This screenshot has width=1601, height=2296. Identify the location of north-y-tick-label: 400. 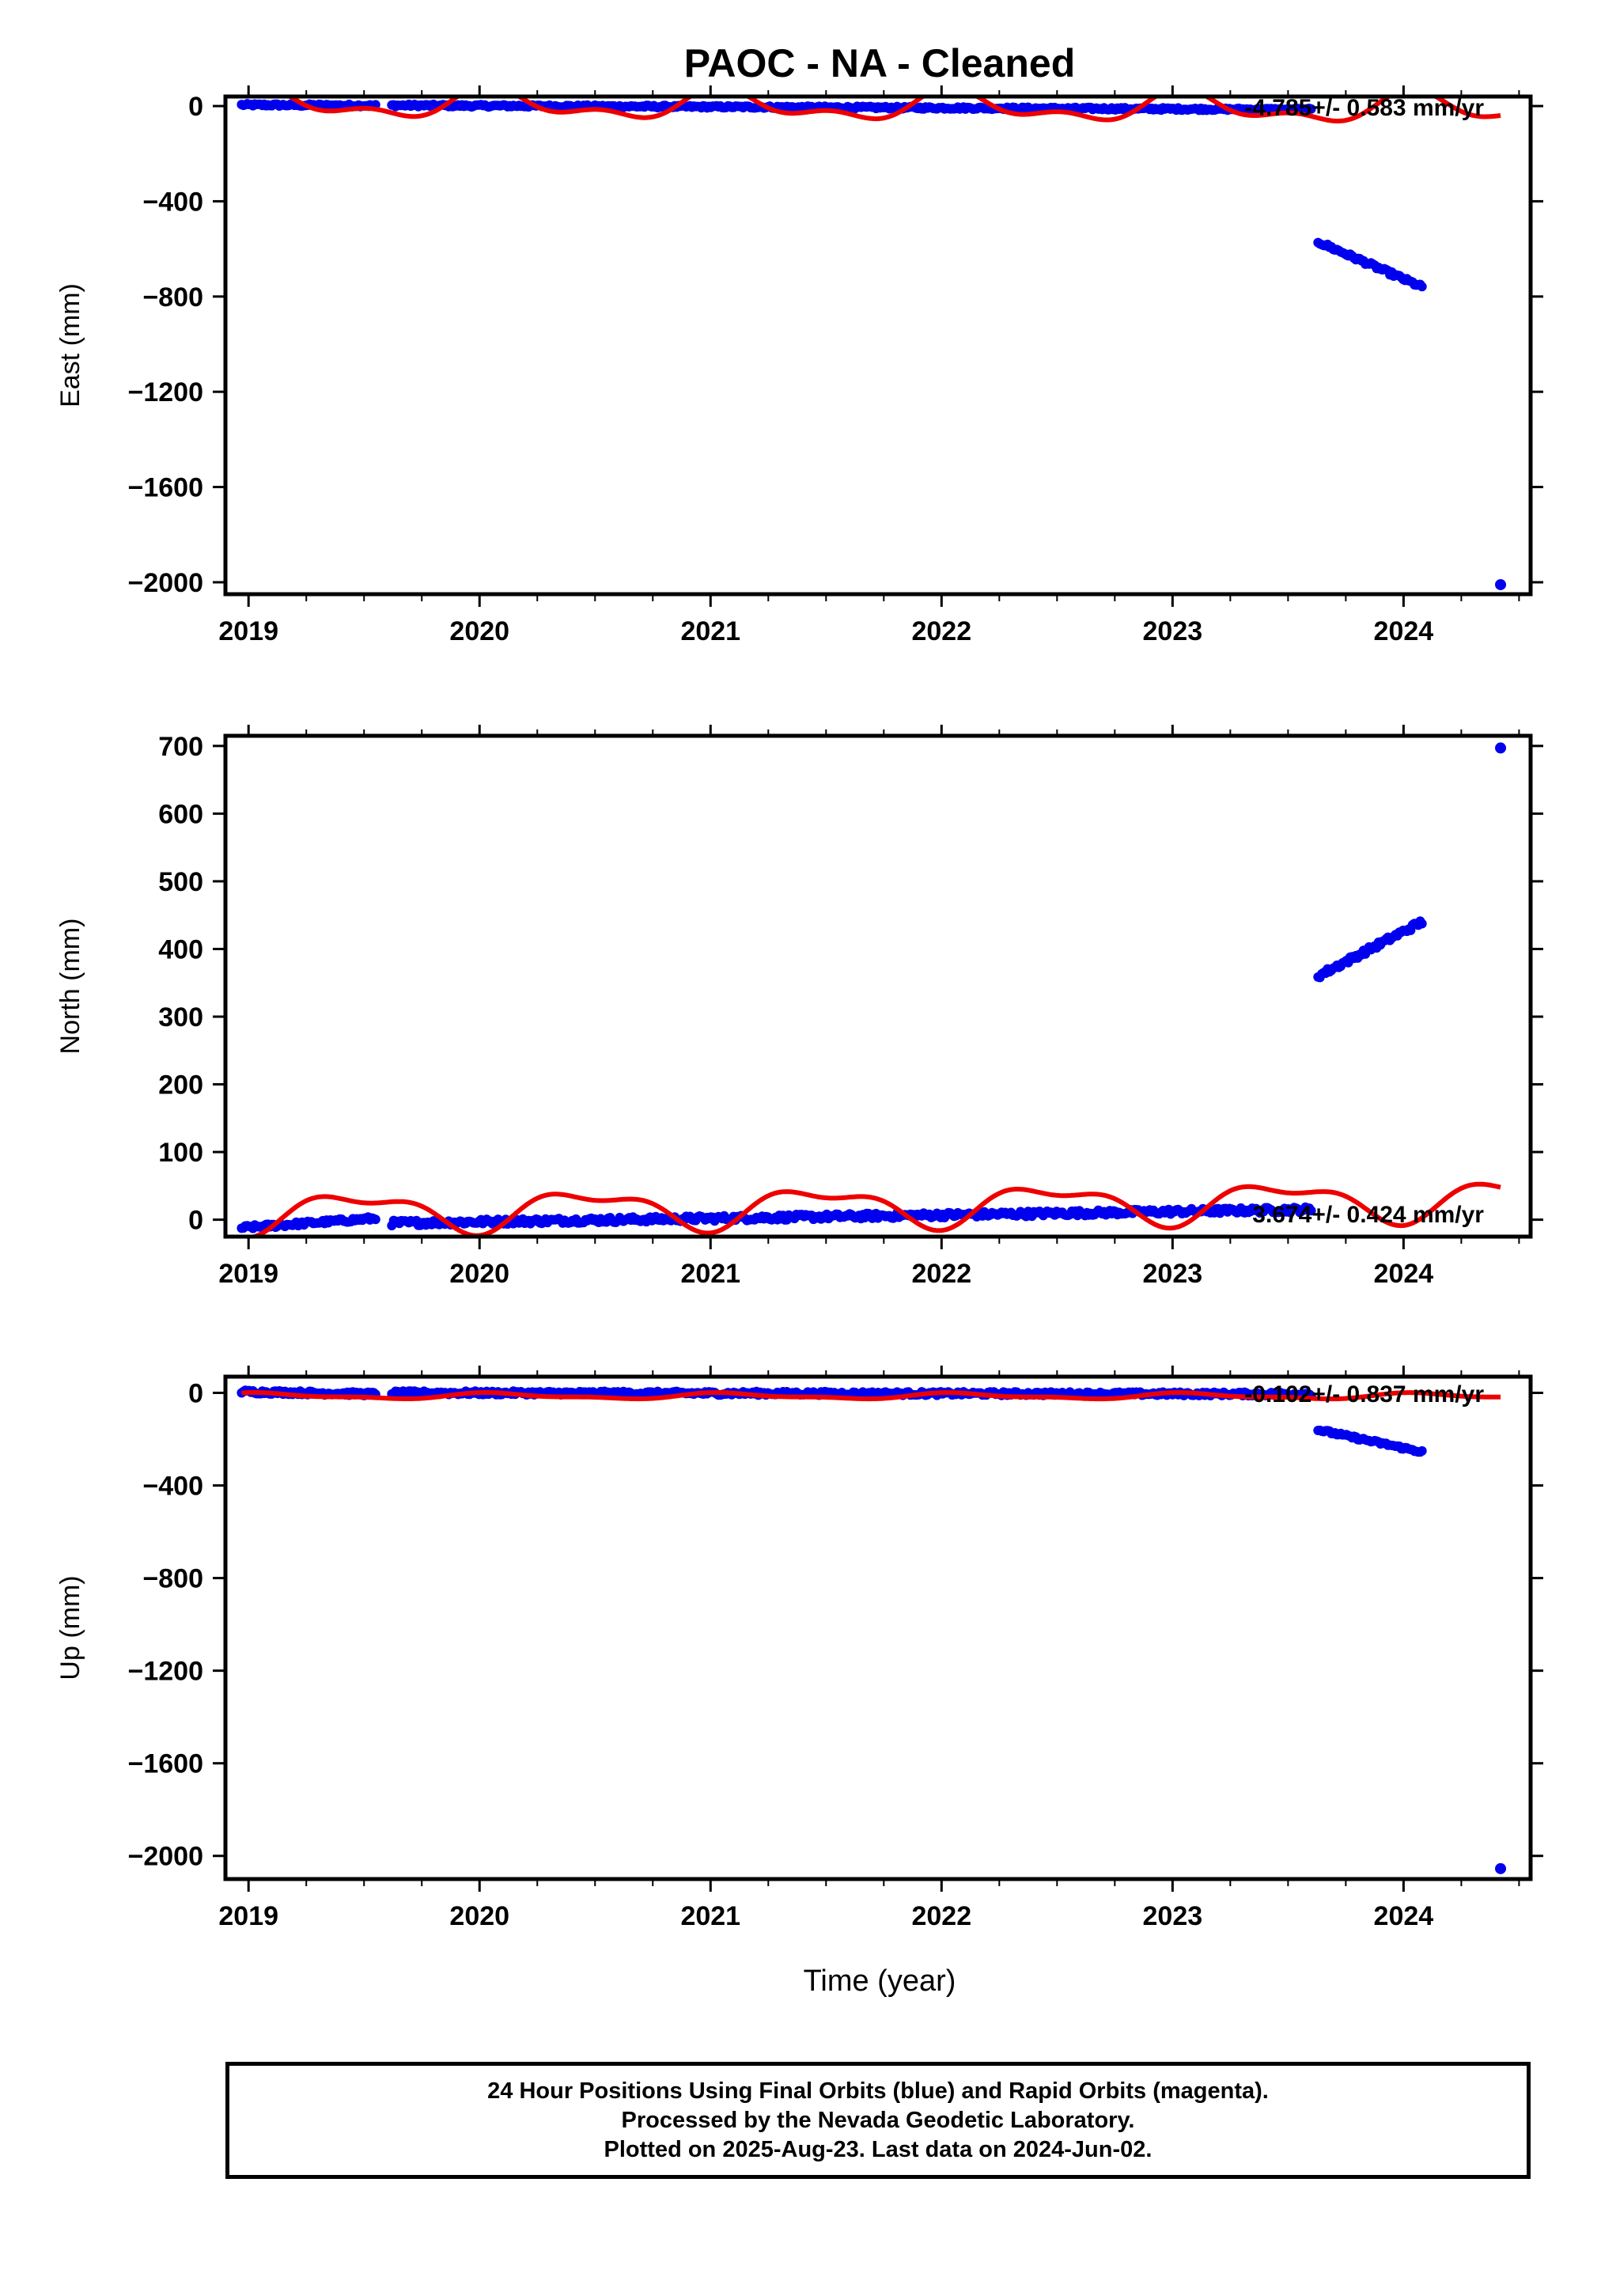
(181, 949).